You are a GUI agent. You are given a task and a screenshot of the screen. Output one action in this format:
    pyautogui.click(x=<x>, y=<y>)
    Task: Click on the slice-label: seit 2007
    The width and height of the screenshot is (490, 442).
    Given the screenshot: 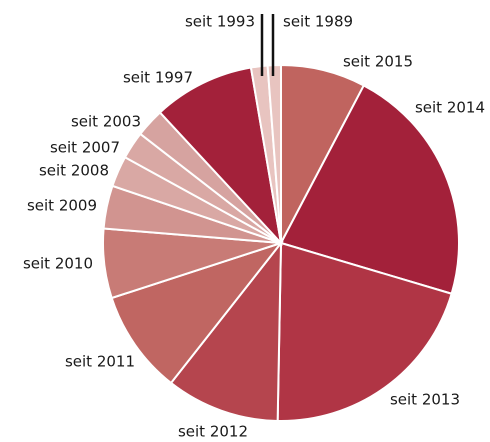 What is the action you would take?
    pyautogui.click(x=85, y=148)
    